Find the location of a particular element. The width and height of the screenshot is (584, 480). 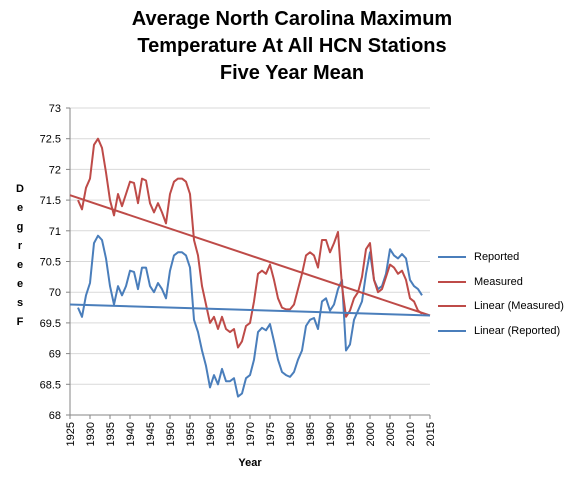

legend-item-reported: Reported is located at coordinates (501, 257).